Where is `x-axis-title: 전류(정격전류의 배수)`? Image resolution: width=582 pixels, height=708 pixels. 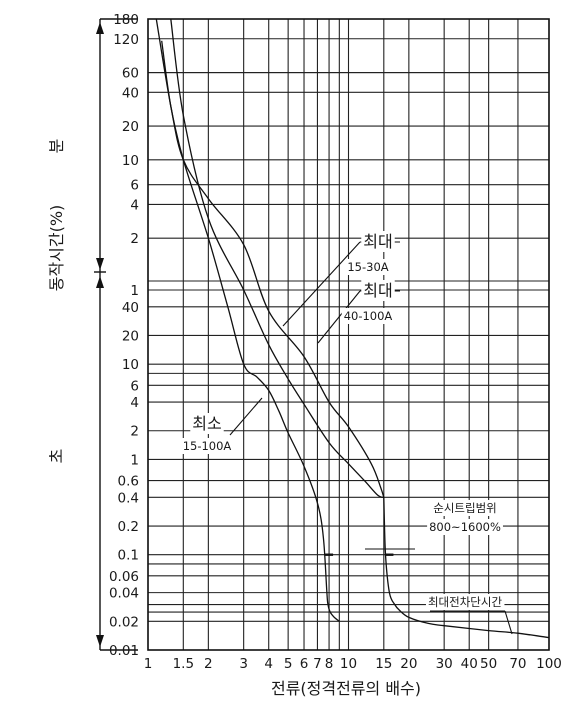
x-axis-title: 전류(정격전류의 배수) is located at coordinates (346, 688).